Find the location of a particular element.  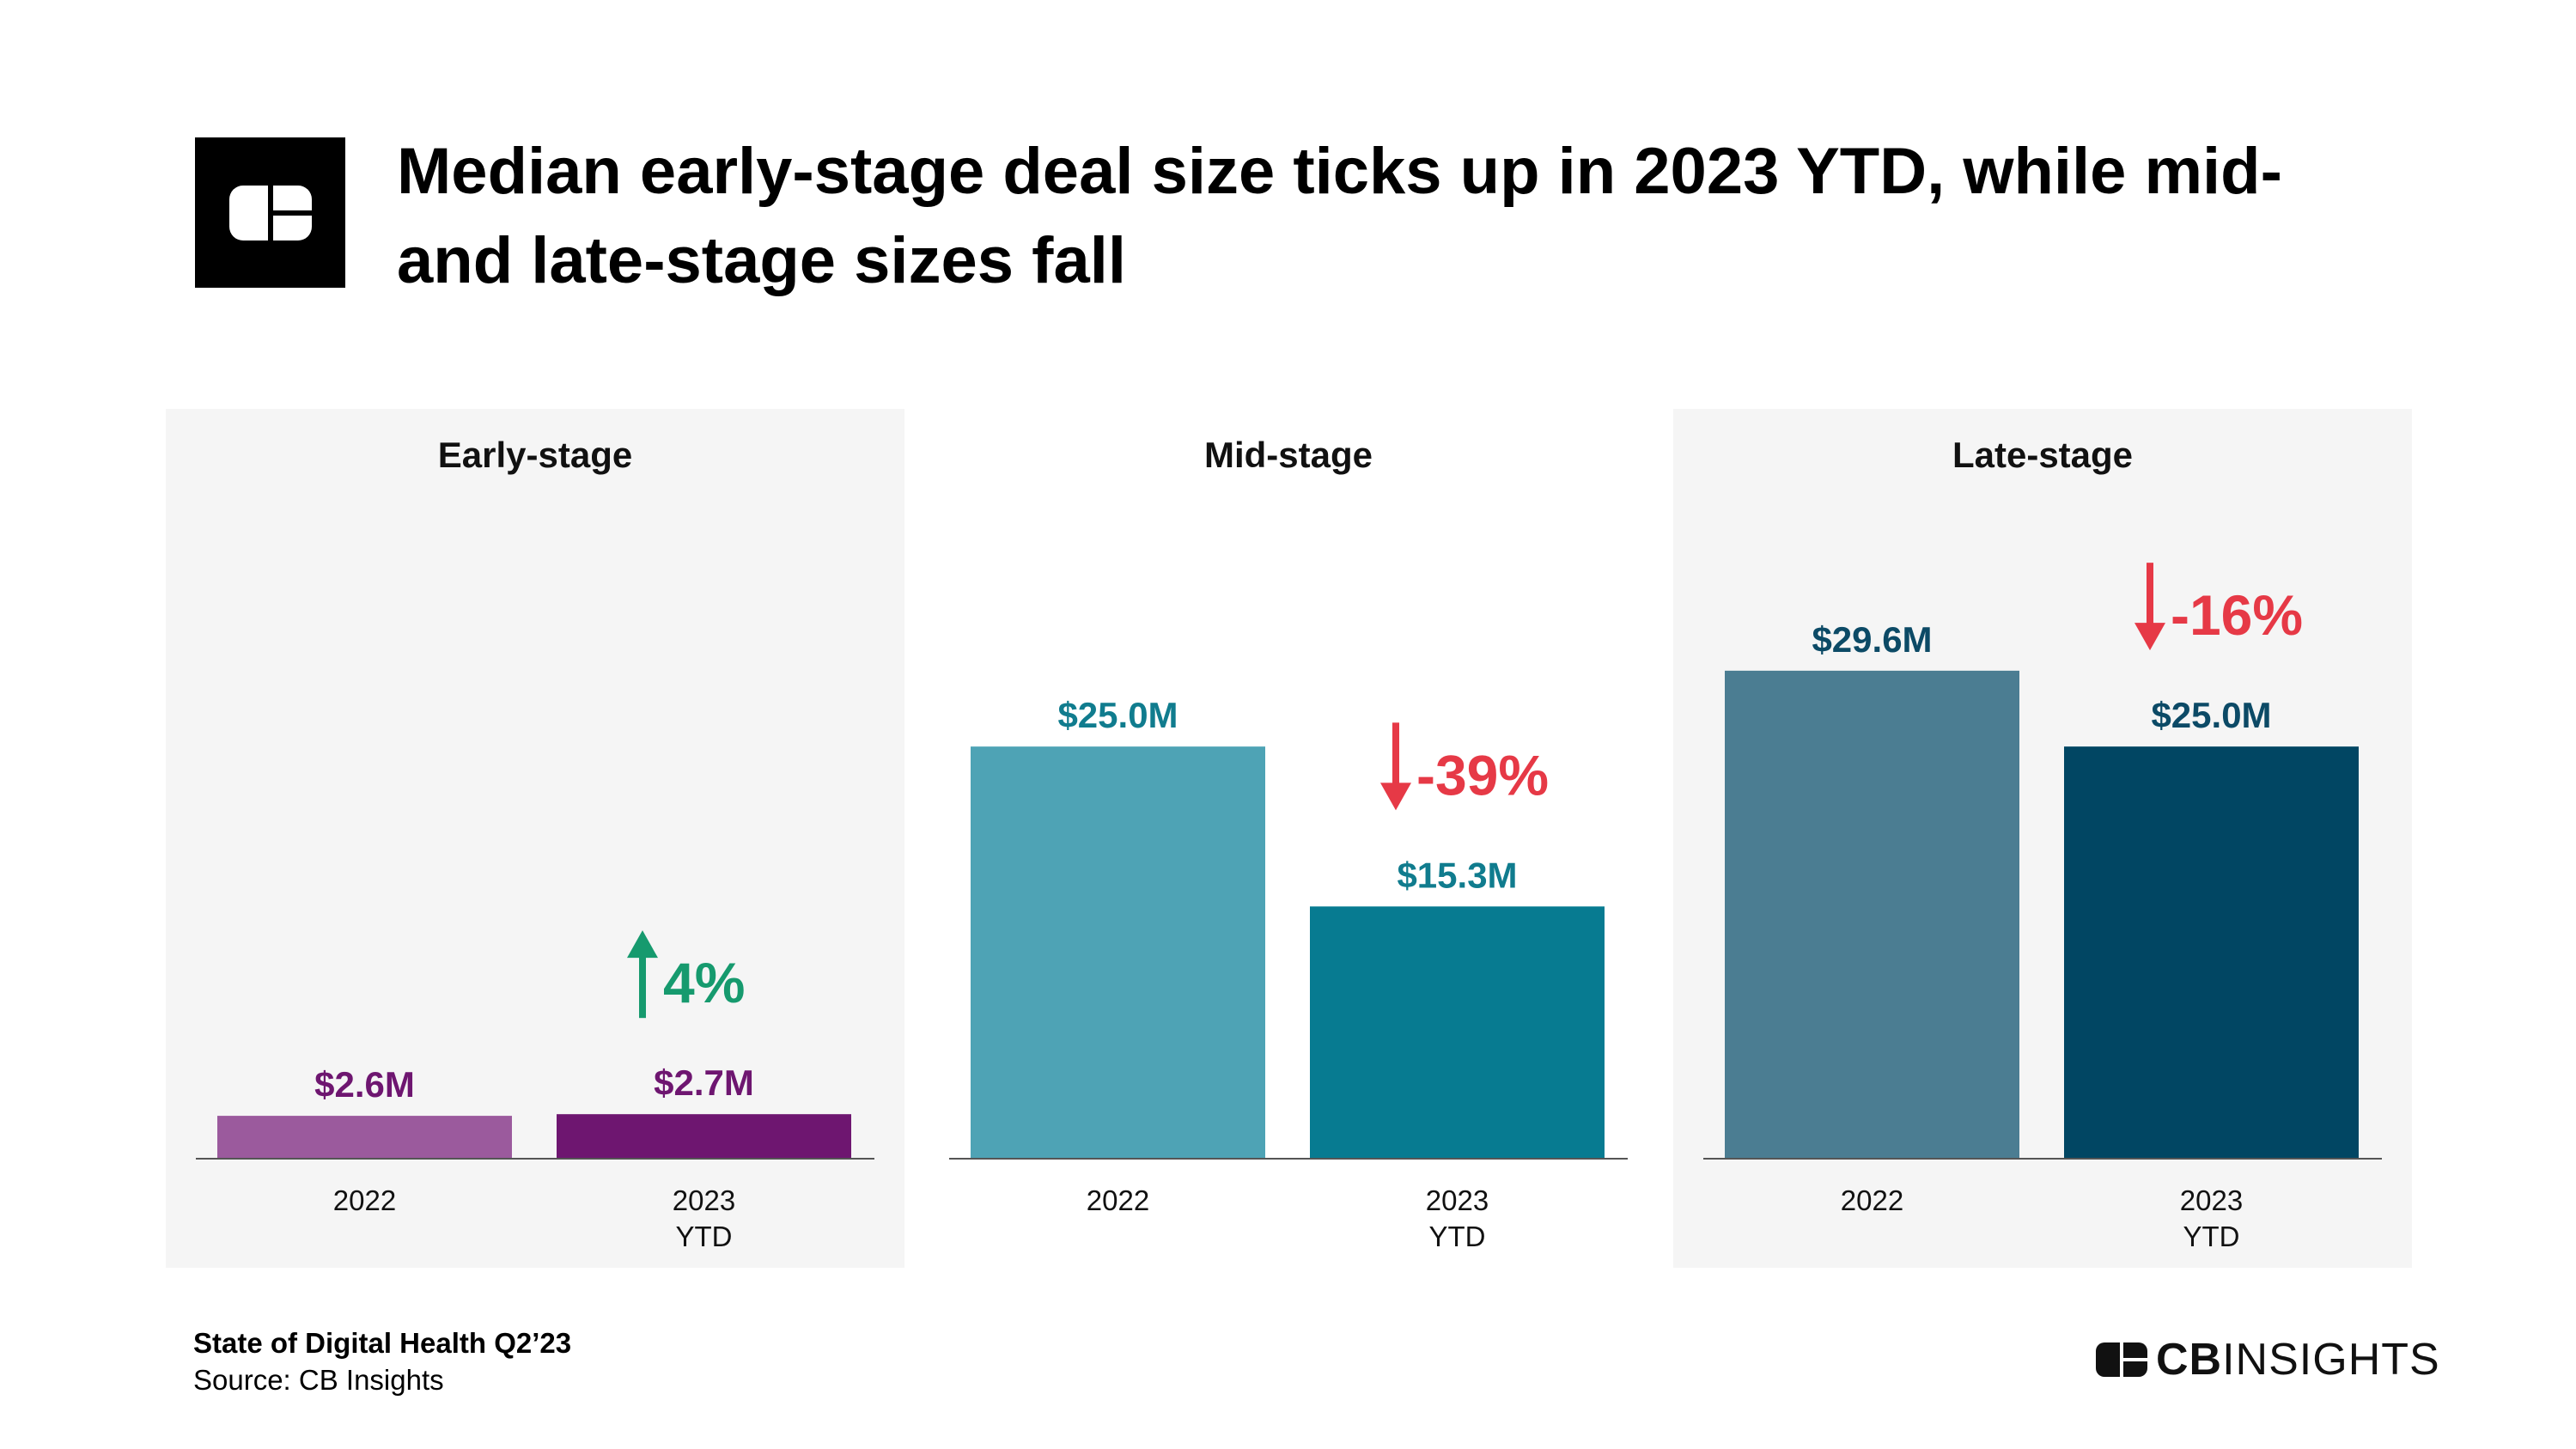

panel-title: Early-stage is located at coordinates (535, 455).